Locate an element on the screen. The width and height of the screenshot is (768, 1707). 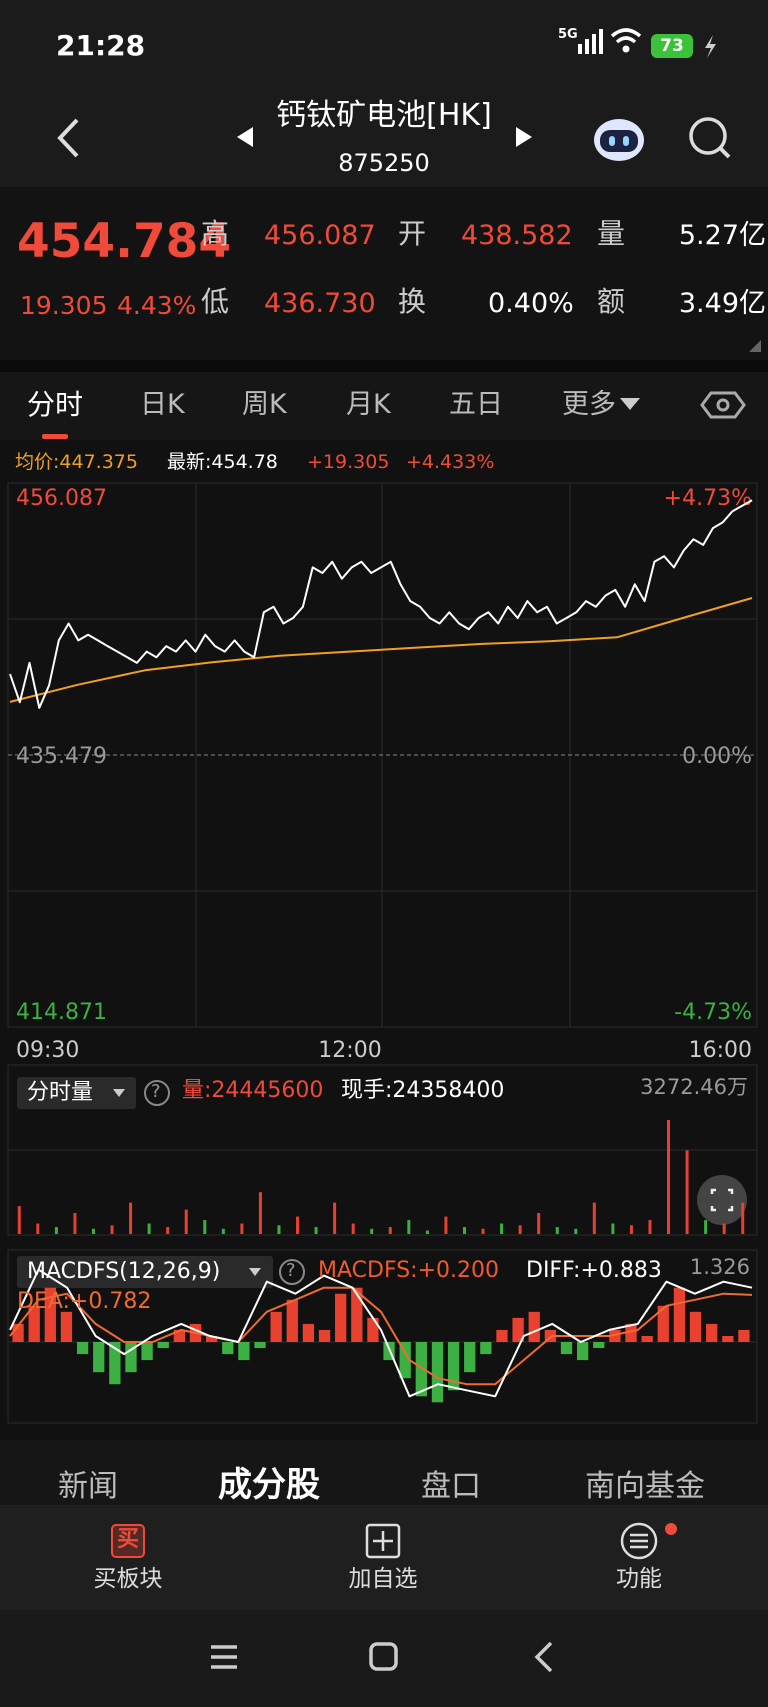
tab: 更多 is located at coordinates (589, 404).